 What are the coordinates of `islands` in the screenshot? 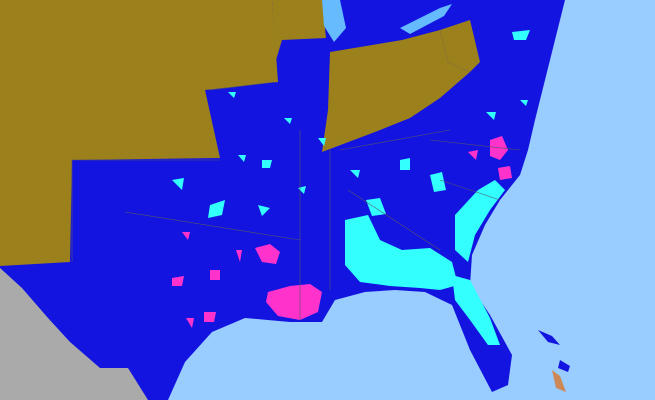 It's located at (554, 351).